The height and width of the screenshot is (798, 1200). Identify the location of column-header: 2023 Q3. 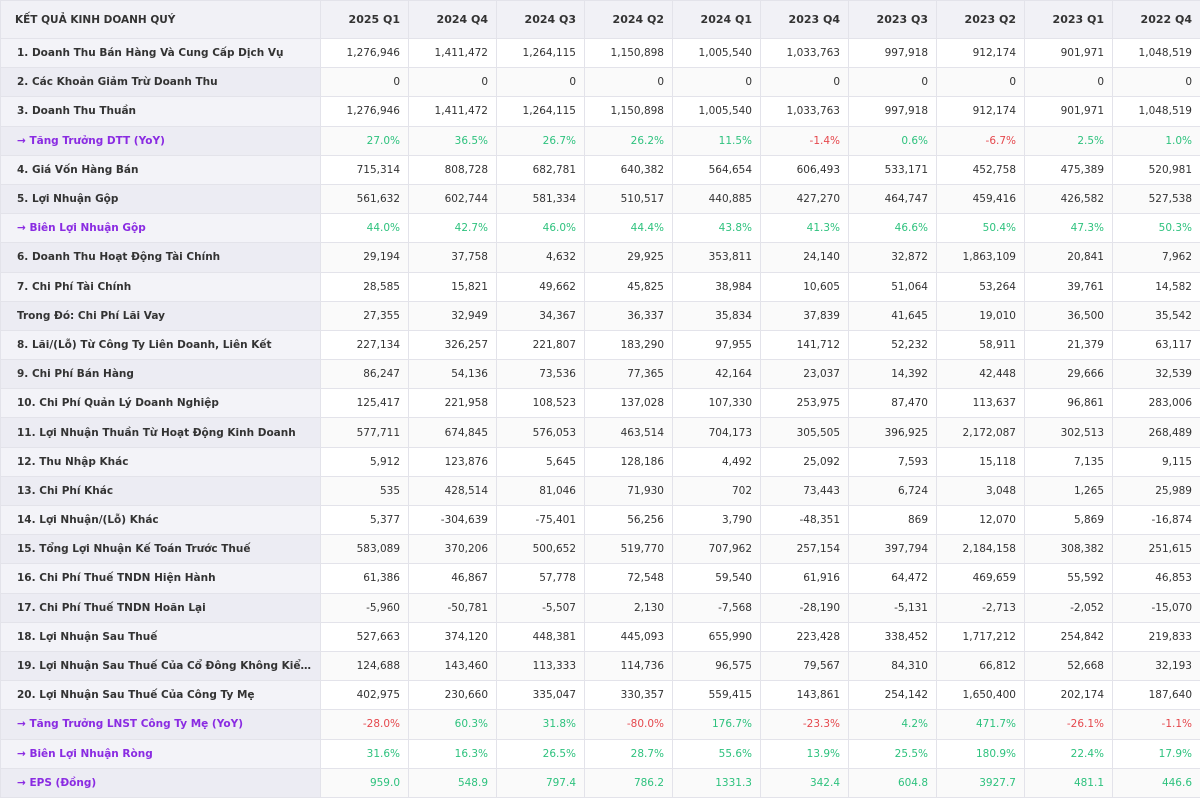
(892, 19).